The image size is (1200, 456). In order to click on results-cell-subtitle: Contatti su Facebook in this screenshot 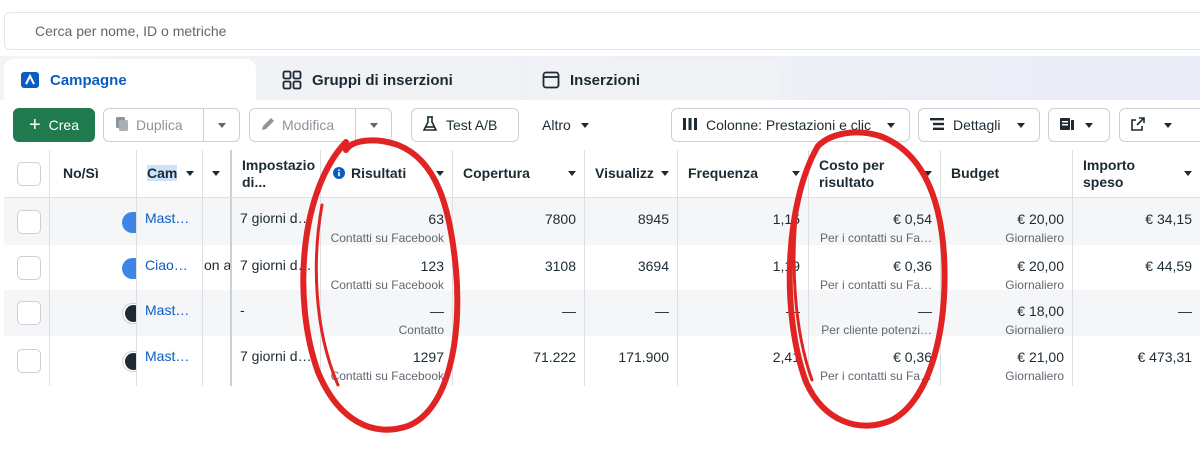, I will do `click(387, 376)`.